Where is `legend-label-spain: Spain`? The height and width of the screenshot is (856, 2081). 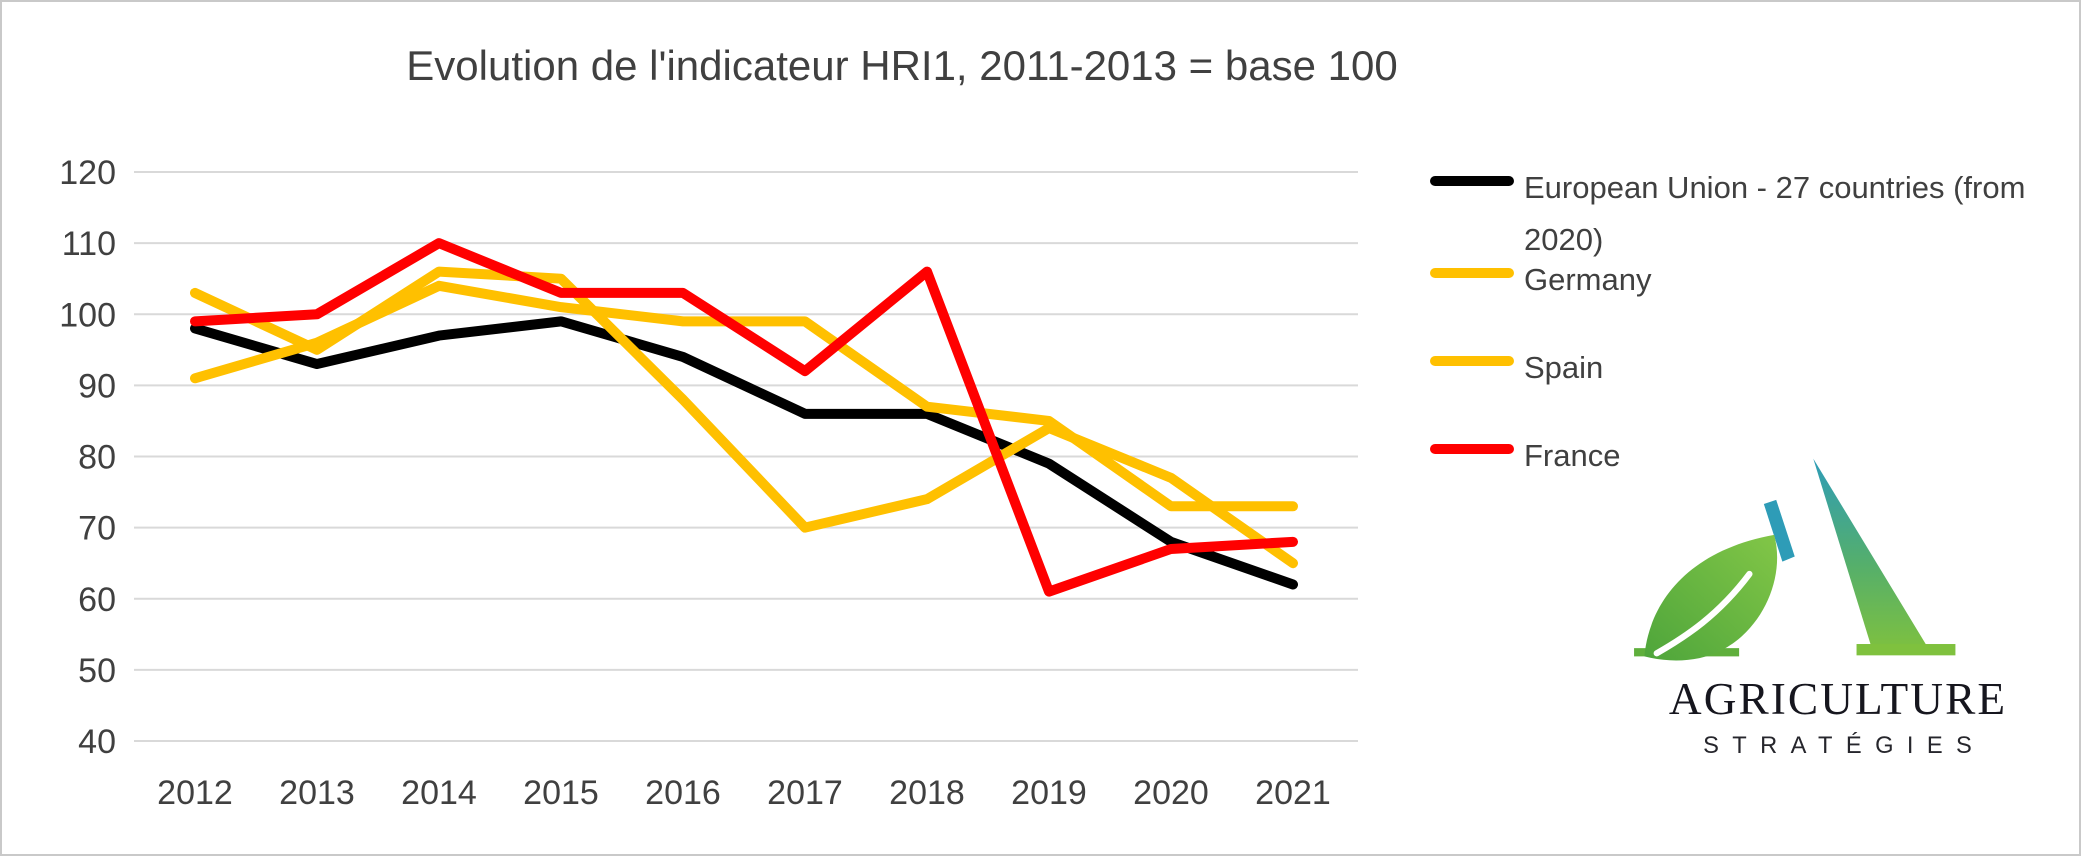 legend-label-spain: Spain is located at coordinates (1564, 367).